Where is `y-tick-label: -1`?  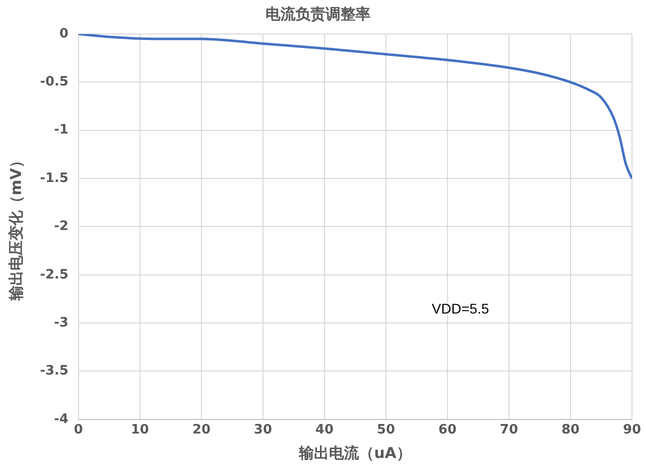 y-tick-label: -1 is located at coordinates (61, 130).